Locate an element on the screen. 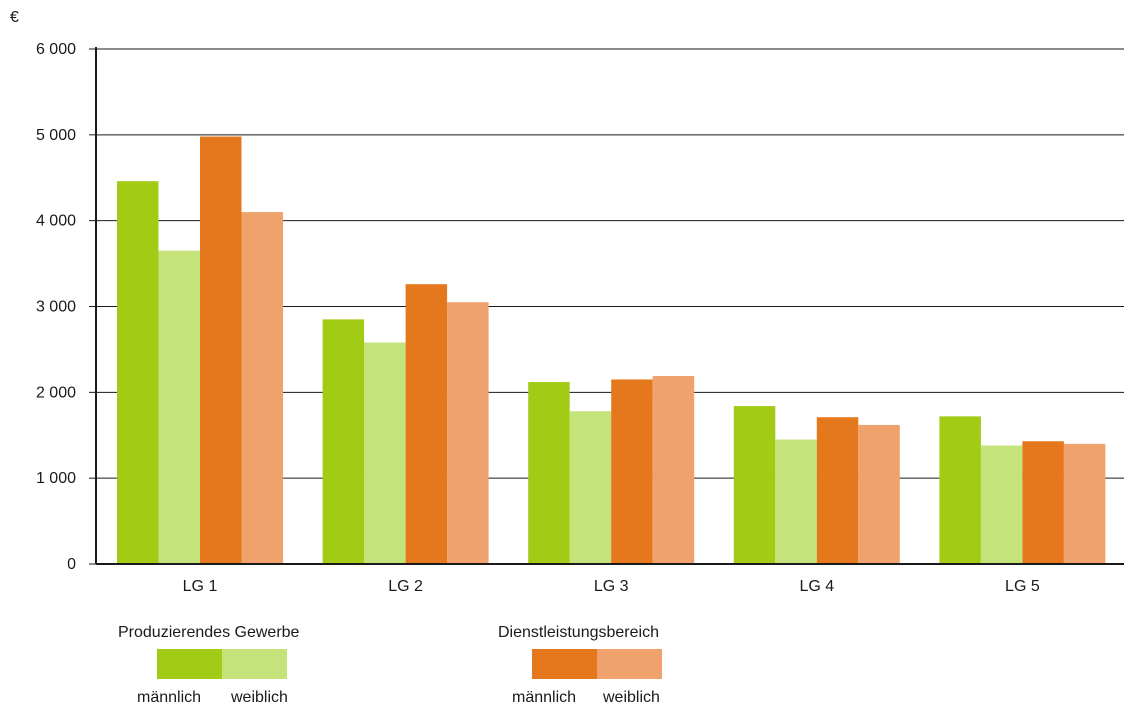  x-tick-label: LG 1 is located at coordinates (200, 586).